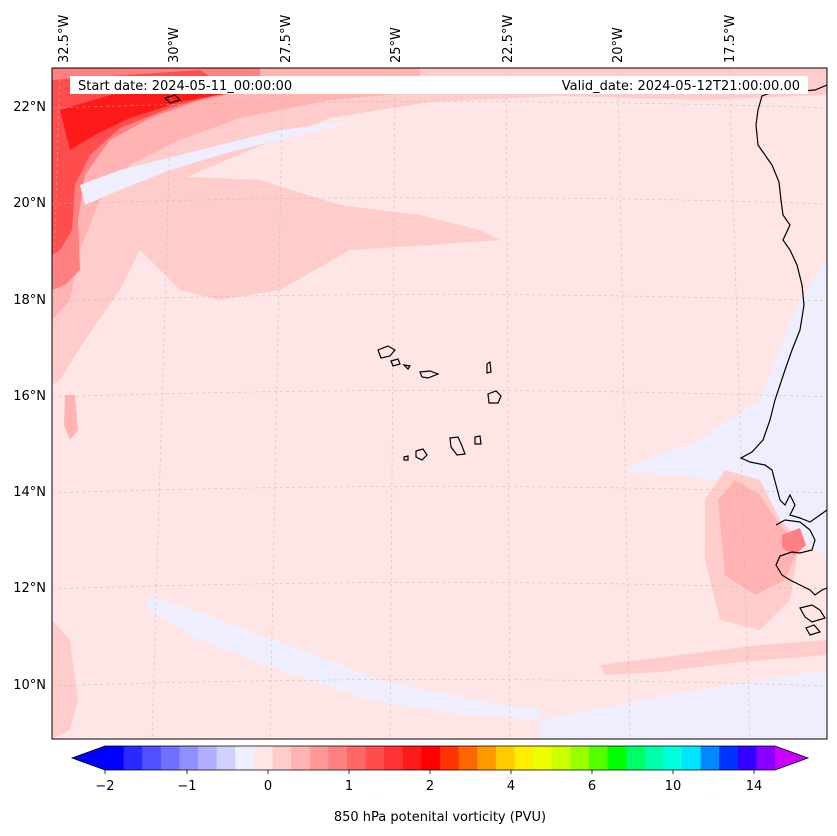 The image size is (837, 836). Describe the element at coordinates (457, 446) in the screenshot. I see `island-santiago` at that location.